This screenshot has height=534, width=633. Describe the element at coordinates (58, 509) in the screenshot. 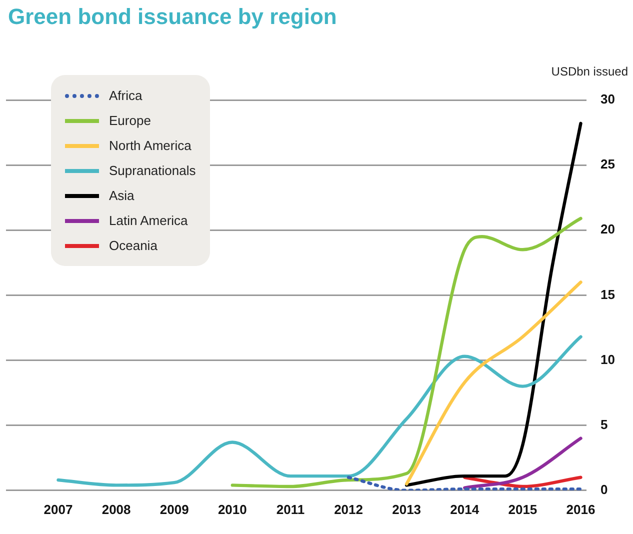

I see `x-tick-label: 2007` at that location.